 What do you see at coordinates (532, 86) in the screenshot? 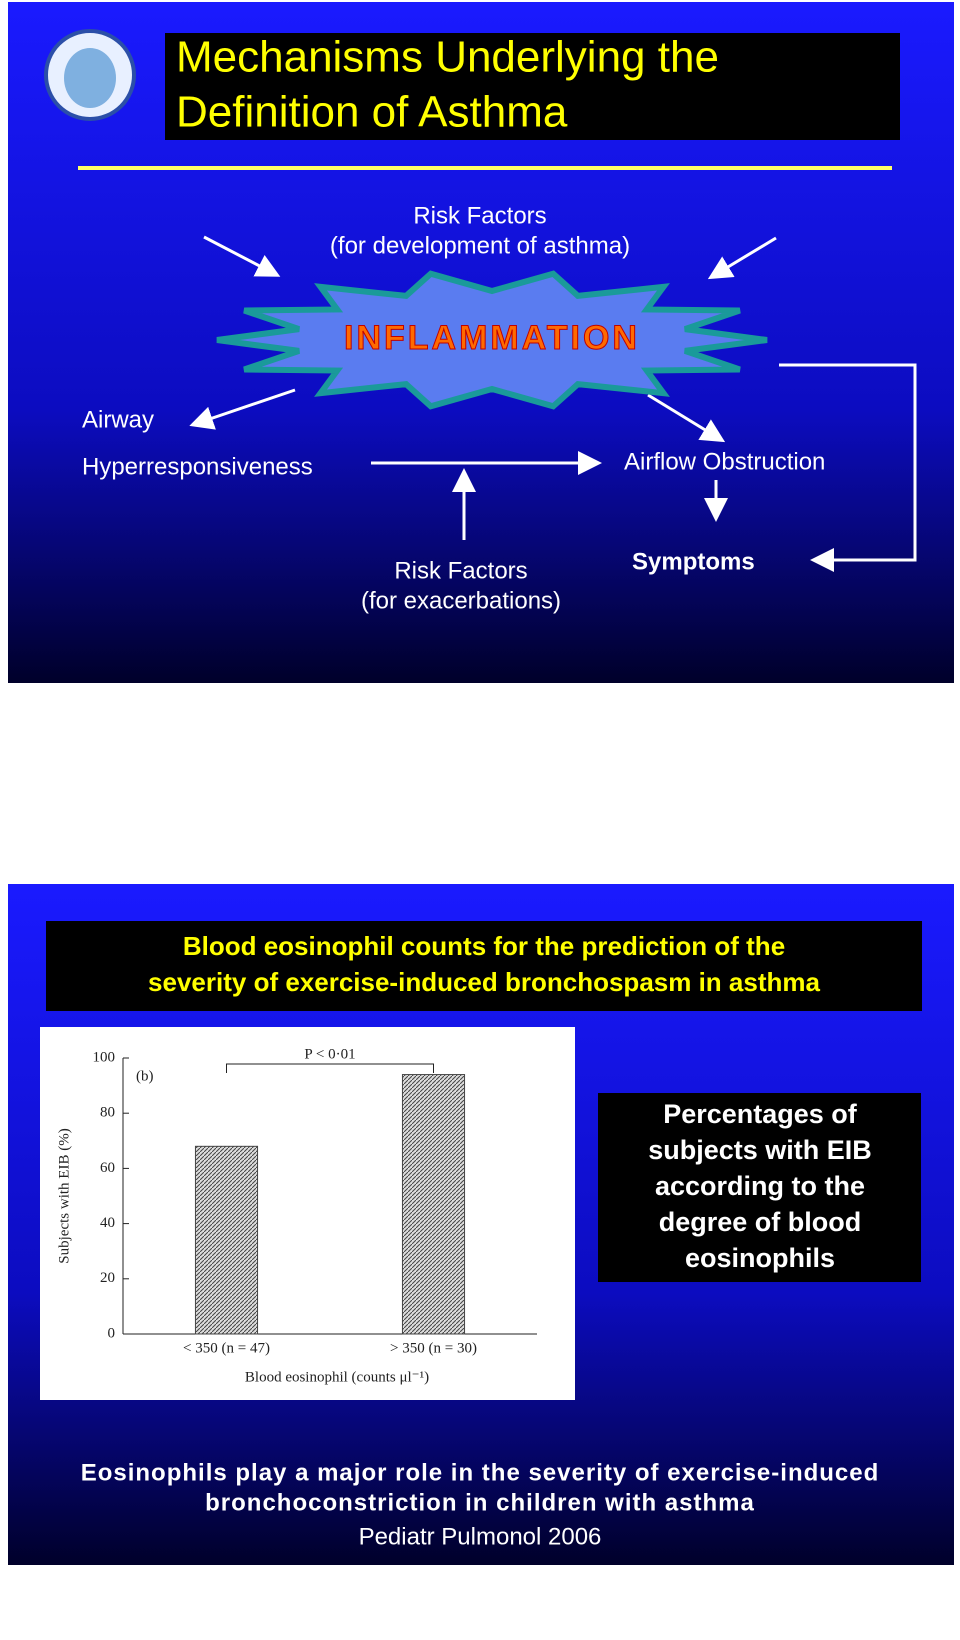
I see `title-box` at bounding box center [532, 86].